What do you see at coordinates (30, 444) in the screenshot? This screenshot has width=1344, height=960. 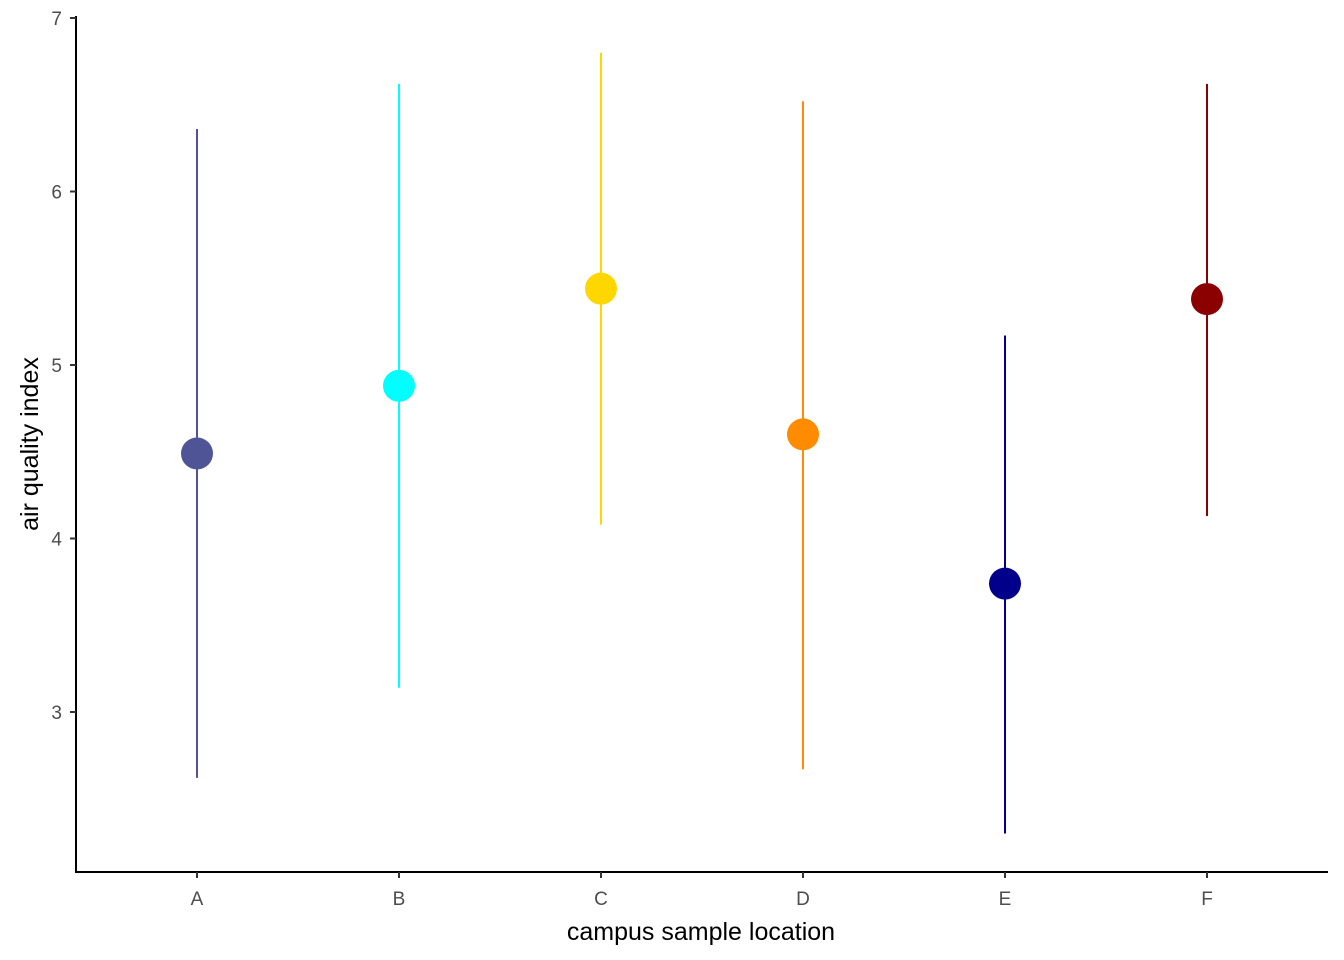 I see `y-axis-title: air quality index` at bounding box center [30, 444].